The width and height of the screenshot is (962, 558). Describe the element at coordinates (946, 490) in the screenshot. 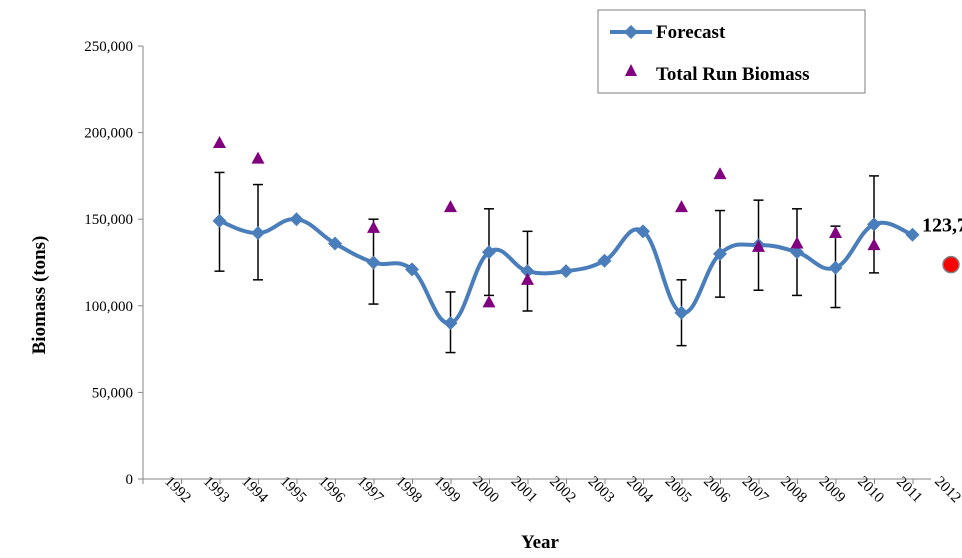

I see `x-tick-label: 2012` at that location.